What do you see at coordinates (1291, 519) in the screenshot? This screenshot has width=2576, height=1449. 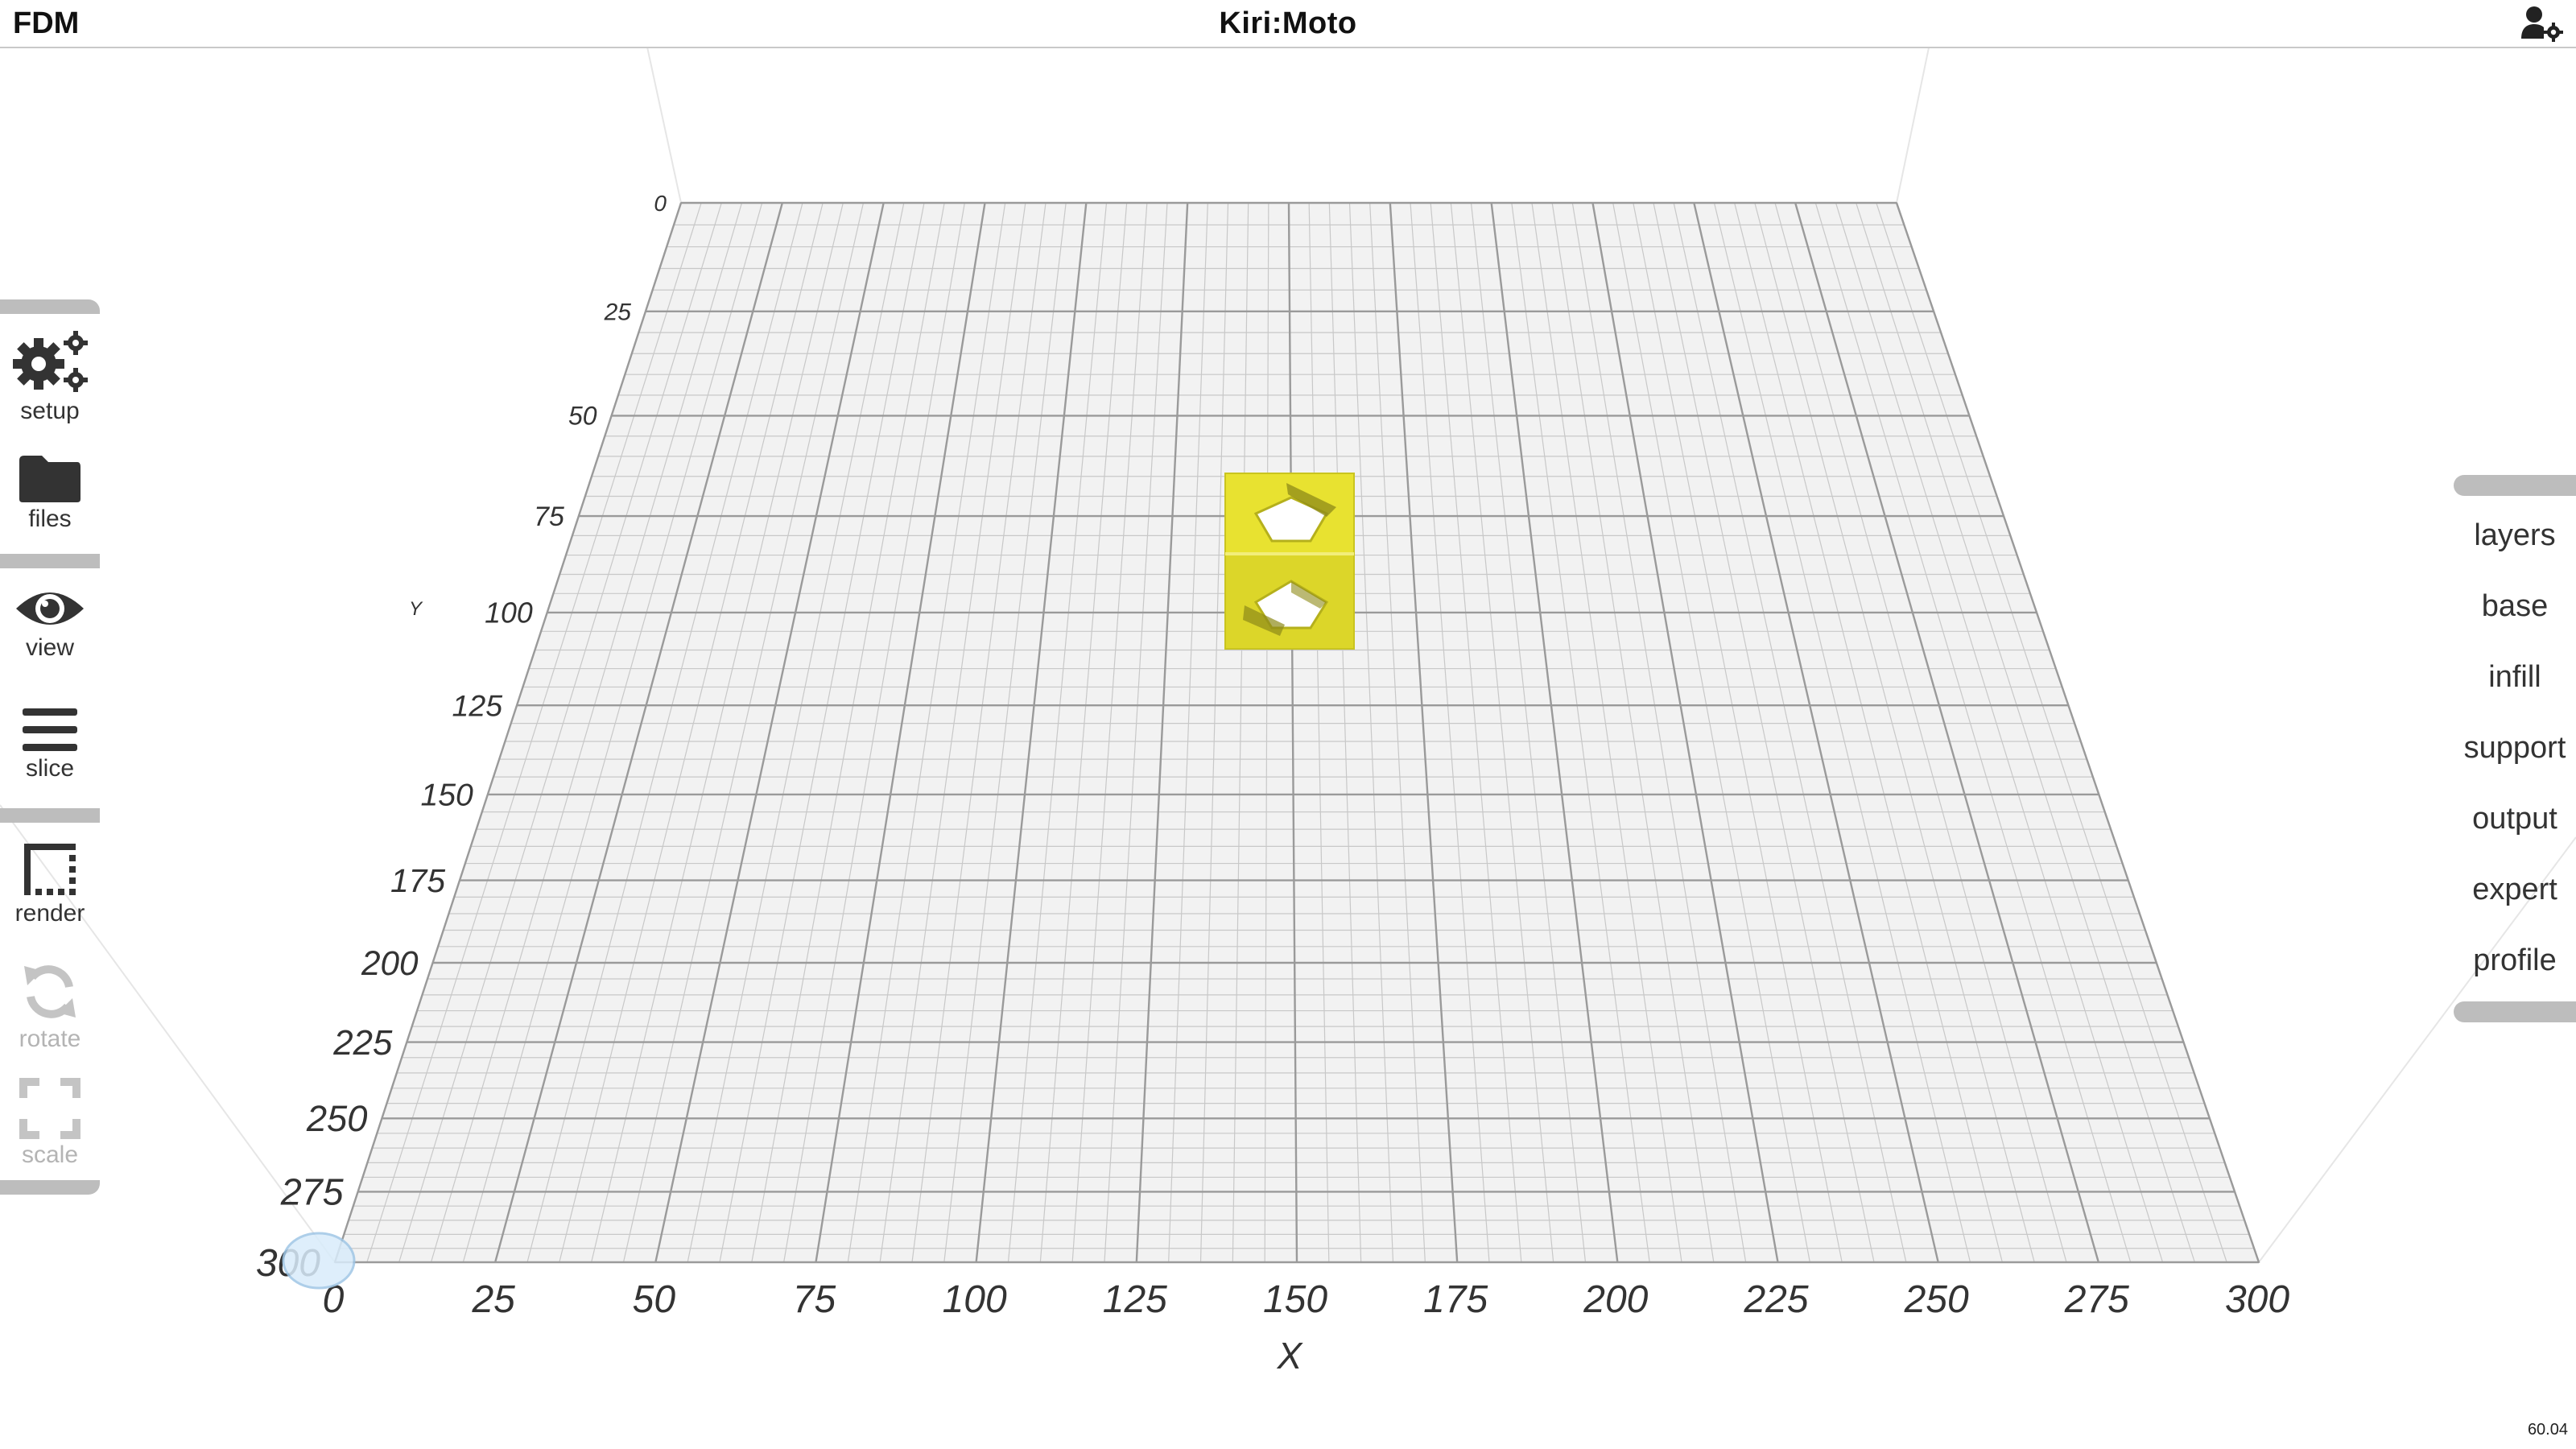 I see `model-cutout-upper` at bounding box center [1291, 519].